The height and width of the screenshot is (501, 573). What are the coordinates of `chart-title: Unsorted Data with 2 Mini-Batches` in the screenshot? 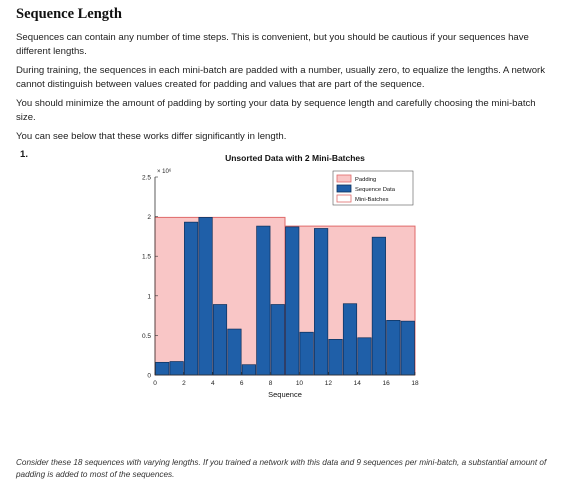 It's located at (295, 158).